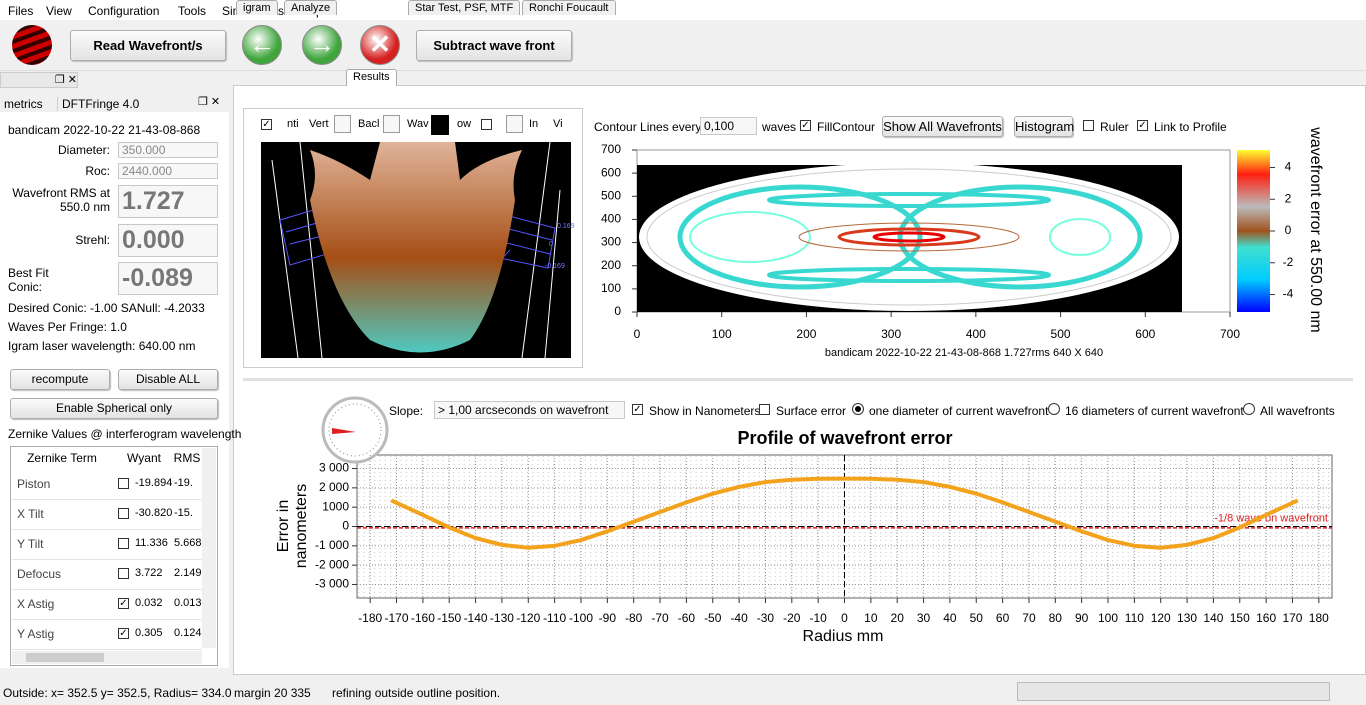  I want to click on y-tick-label: 3 000, so click(334, 468).